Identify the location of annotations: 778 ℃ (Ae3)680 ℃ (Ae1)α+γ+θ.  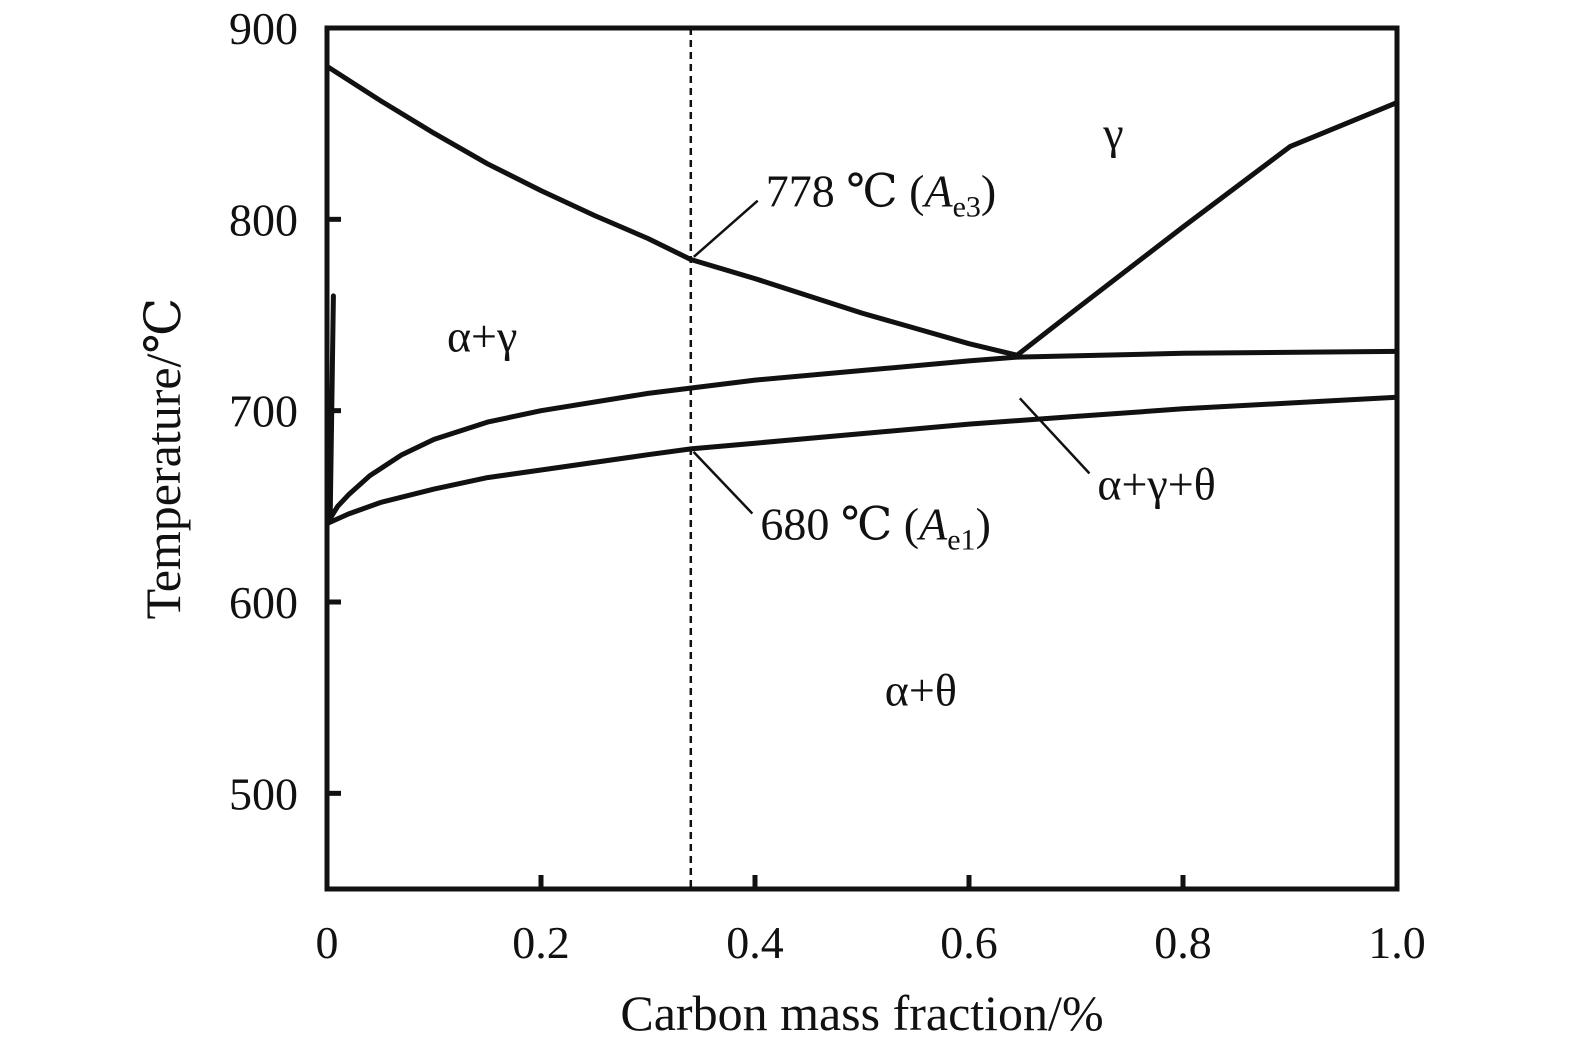
(954, 361).